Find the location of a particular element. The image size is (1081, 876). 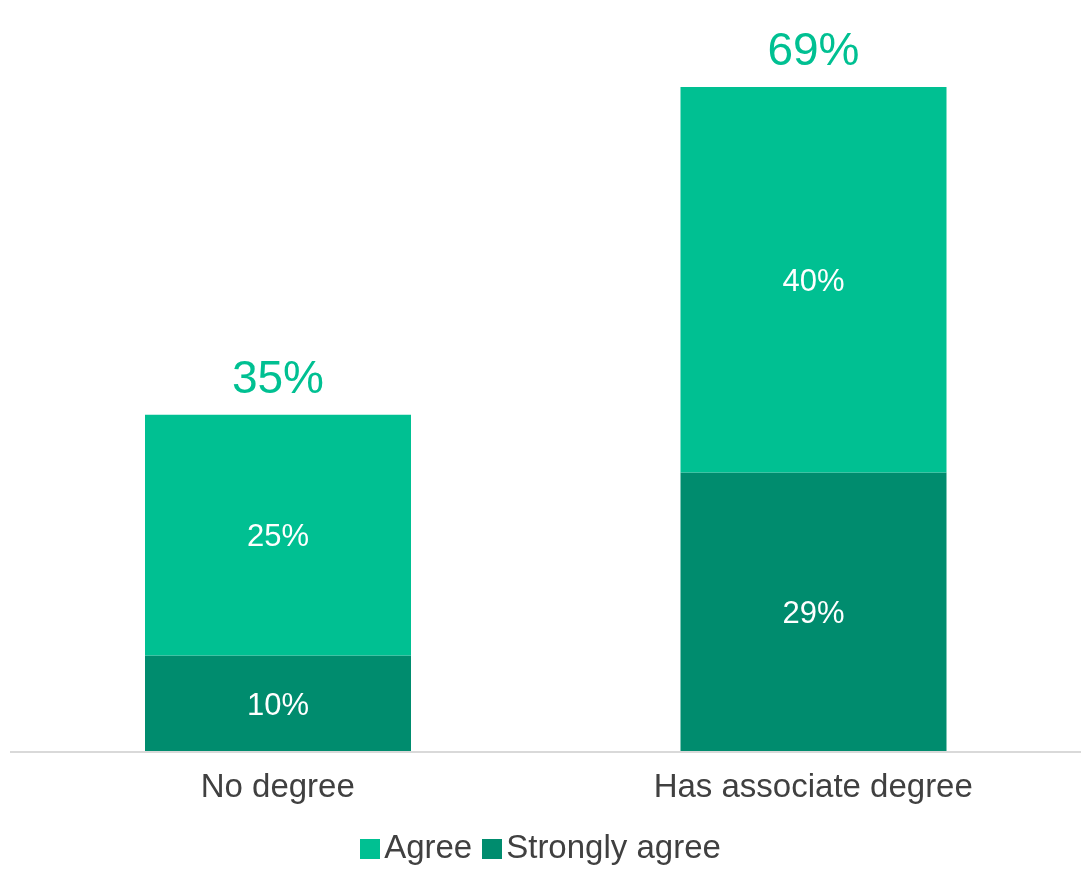

data-label: 40% is located at coordinates (813, 280).